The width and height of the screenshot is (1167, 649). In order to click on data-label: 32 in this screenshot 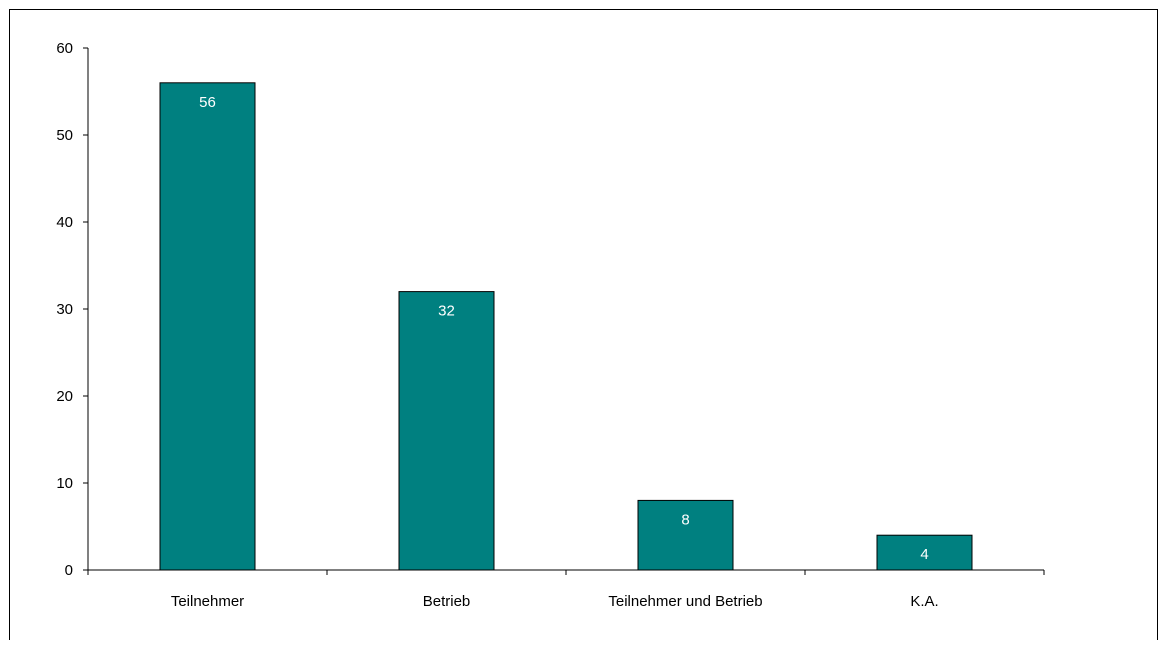, I will do `click(446, 311)`.